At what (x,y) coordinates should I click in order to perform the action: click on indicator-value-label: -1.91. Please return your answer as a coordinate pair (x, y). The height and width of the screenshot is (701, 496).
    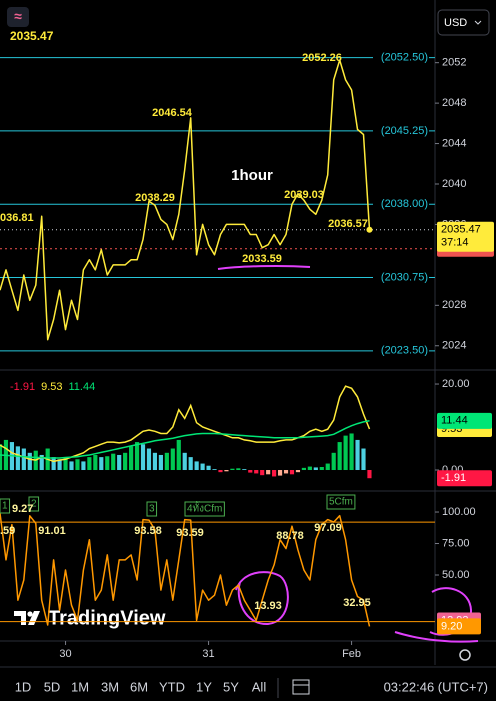
    Looking at the image, I should click on (453, 478).